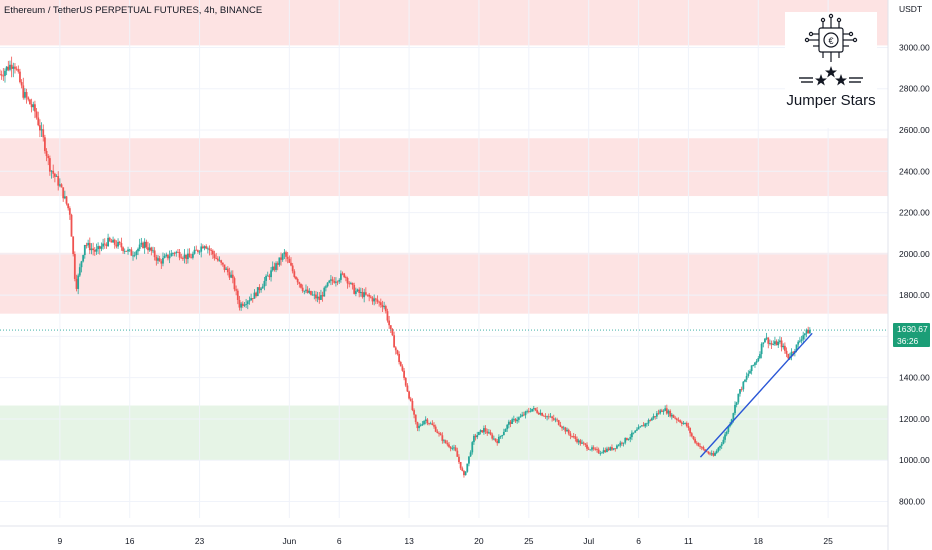 This screenshot has width=932, height=550. What do you see at coordinates (59, 541) in the screenshot?
I see `time-tick-label: 9` at bounding box center [59, 541].